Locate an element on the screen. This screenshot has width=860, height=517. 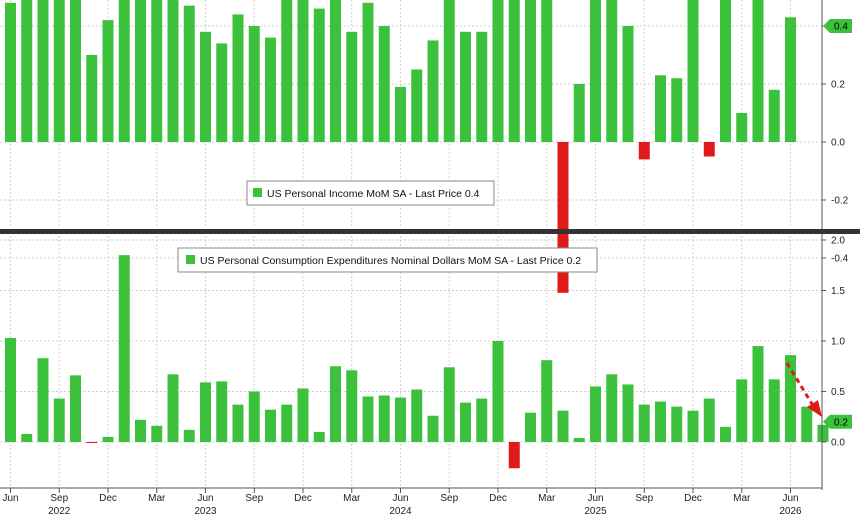
income-legend-box is located at coordinates (370, 193).